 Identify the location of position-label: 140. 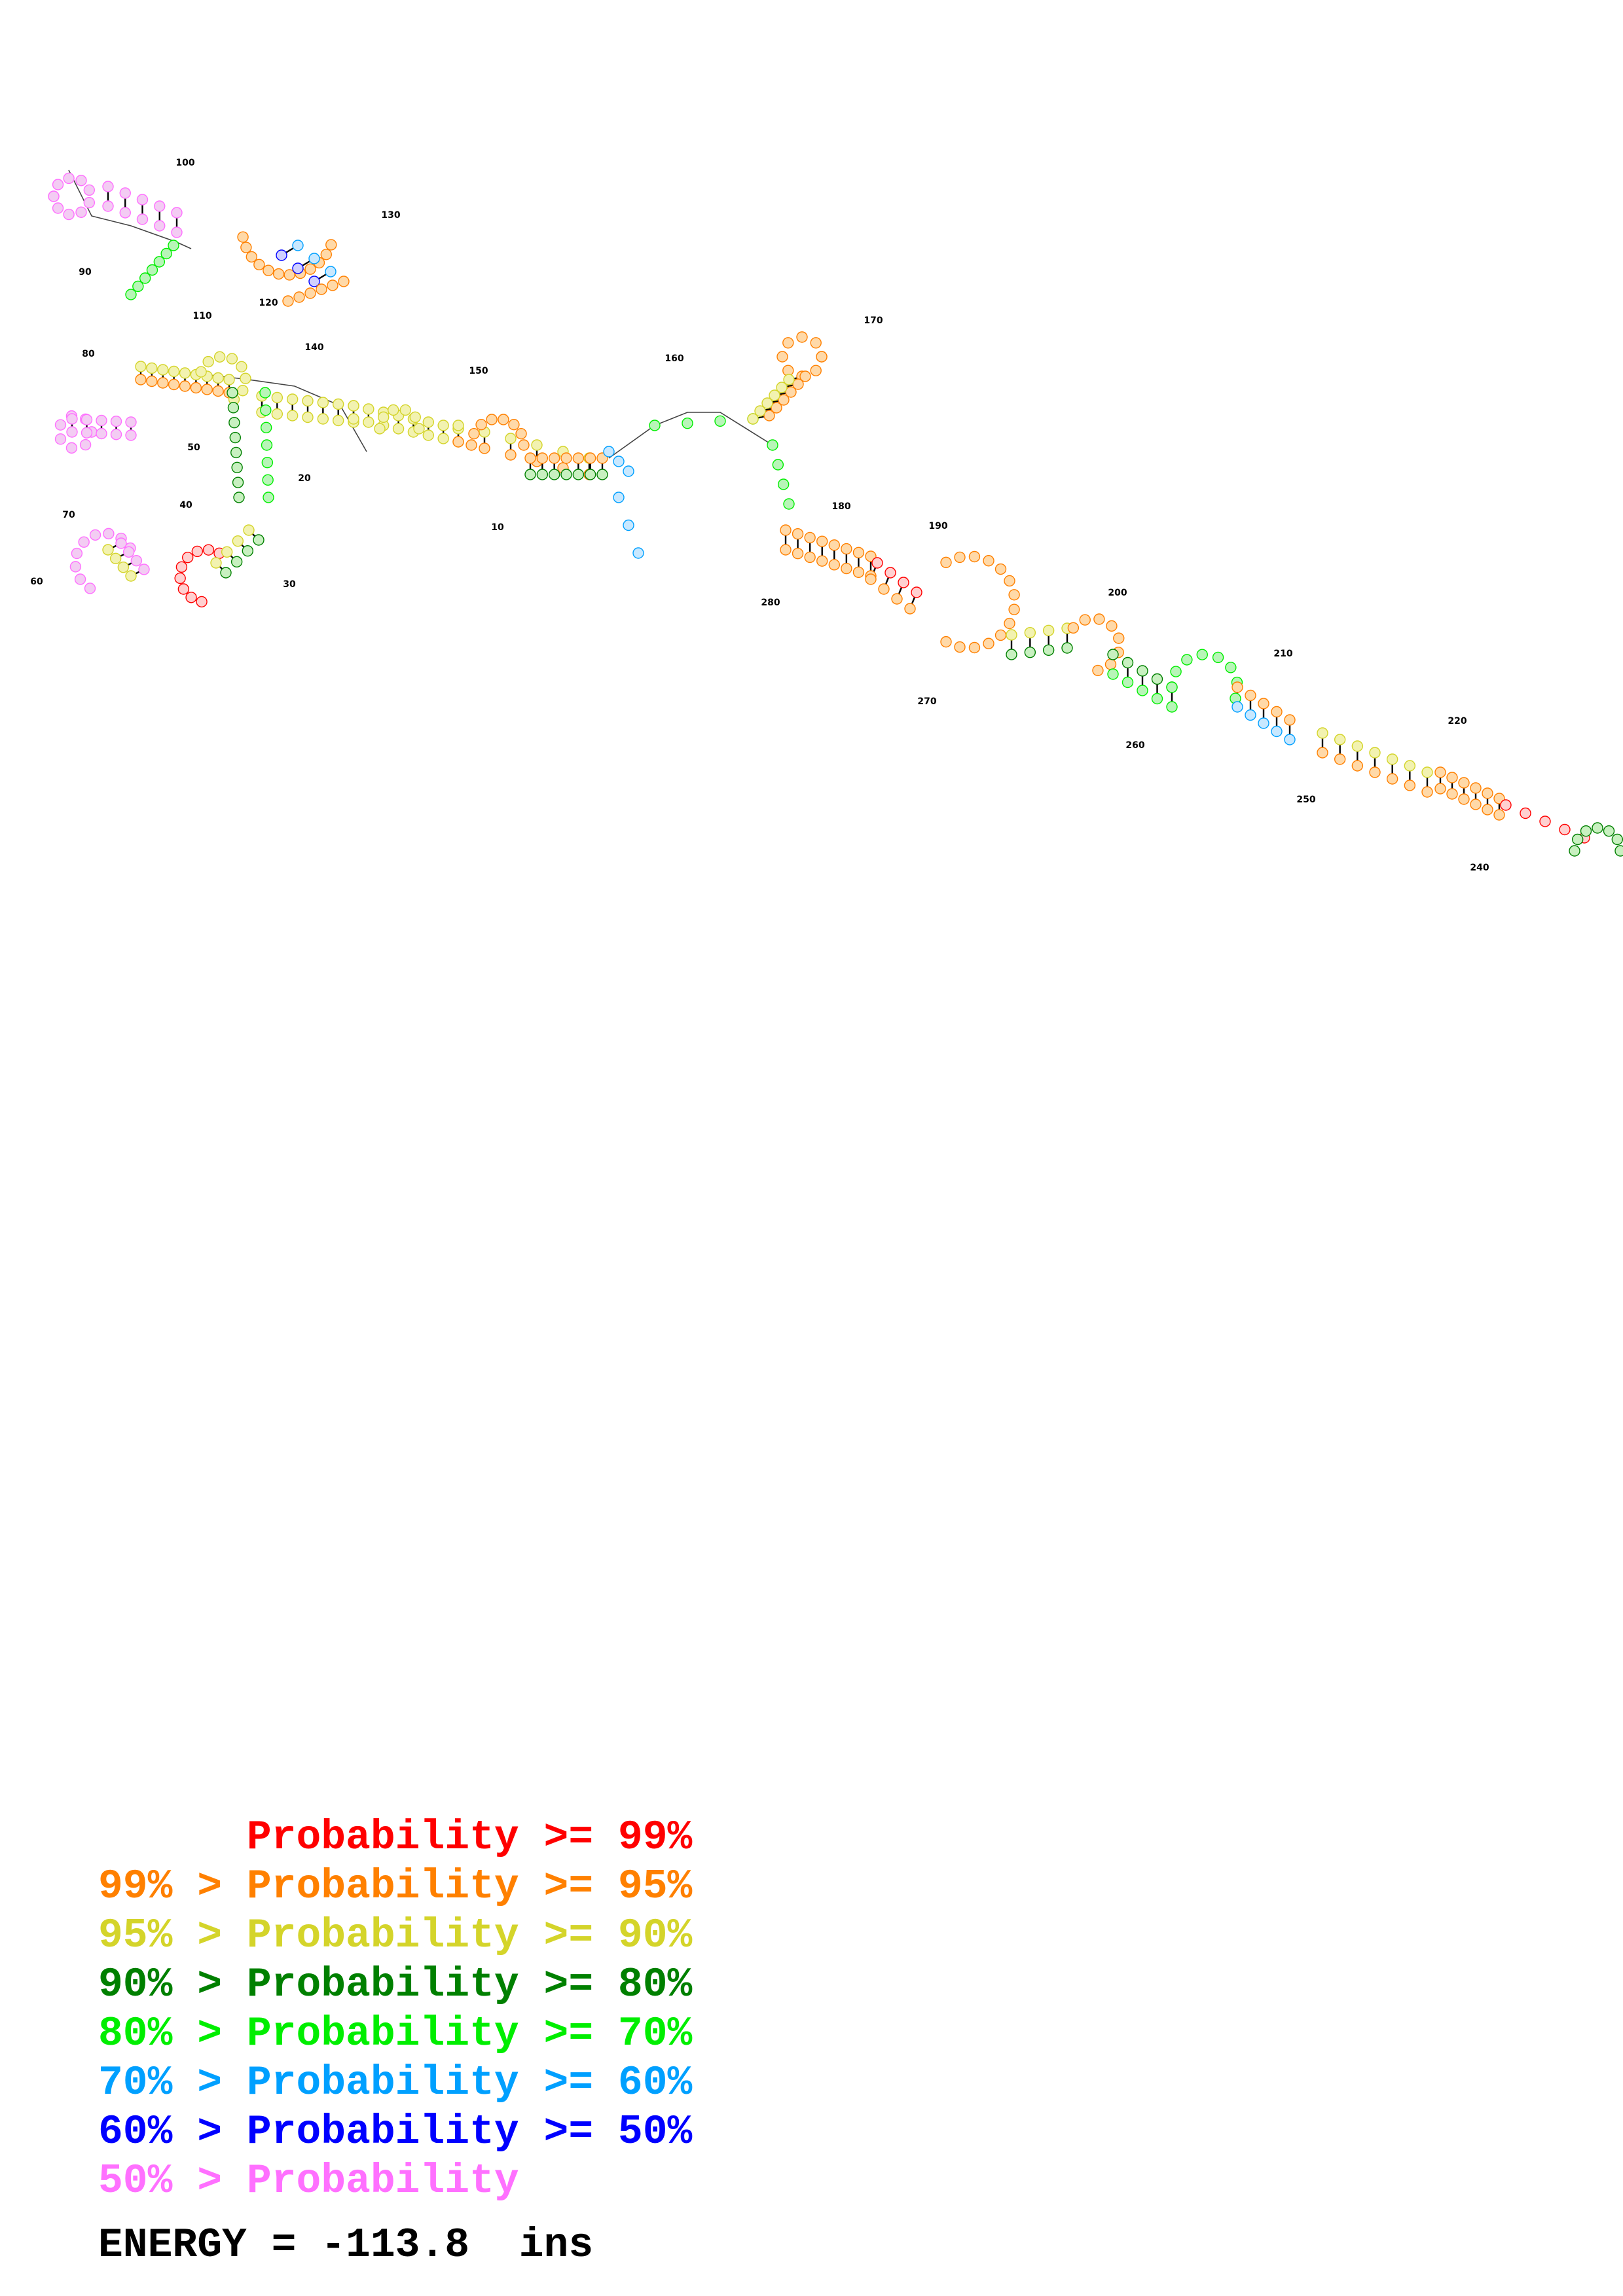
(313, 347).